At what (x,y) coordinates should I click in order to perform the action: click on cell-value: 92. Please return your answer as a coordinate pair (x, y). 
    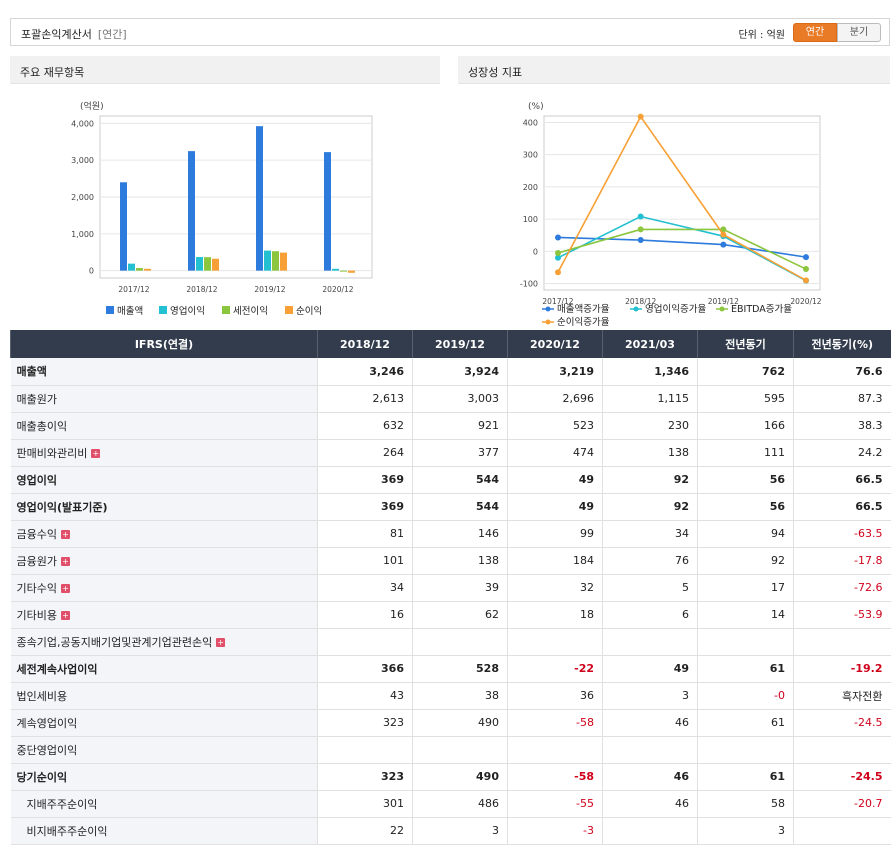
    Looking at the image, I should click on (745, 561).